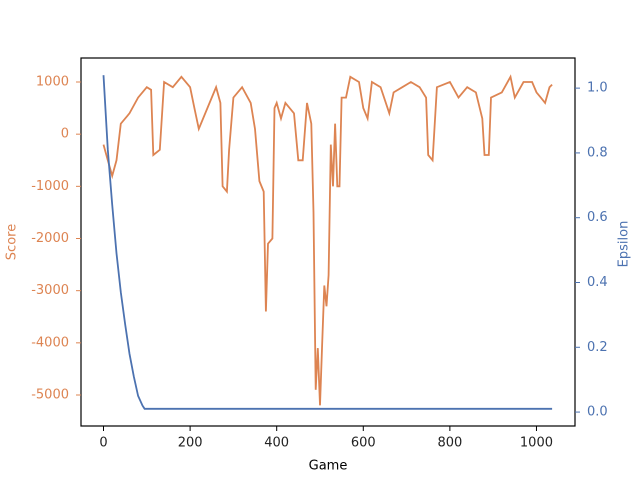  What do you see at coordinates (276, 443) in the screenshot?
I see `x-tick-label: 400` at bounding box center [276, 443].